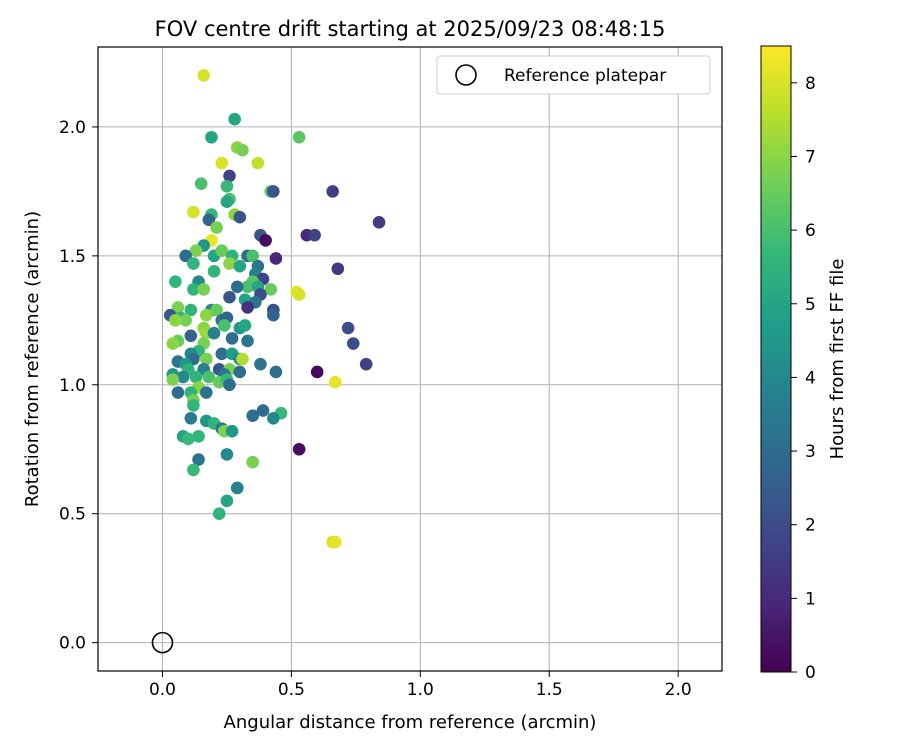 The image size is (900, 750). I want to click on colorbar, so click(776, 359).